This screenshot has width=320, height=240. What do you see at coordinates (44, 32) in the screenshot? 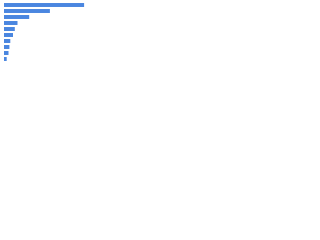
I see `chart` at bounding box center [44, 32].